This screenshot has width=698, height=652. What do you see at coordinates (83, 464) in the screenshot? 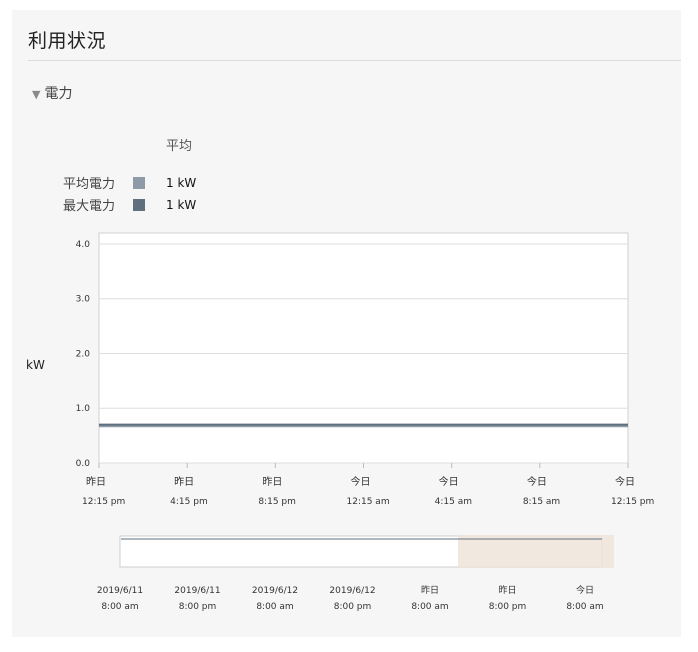
I see `y-tick-label: 0.0` at bounding box center [83, 464].